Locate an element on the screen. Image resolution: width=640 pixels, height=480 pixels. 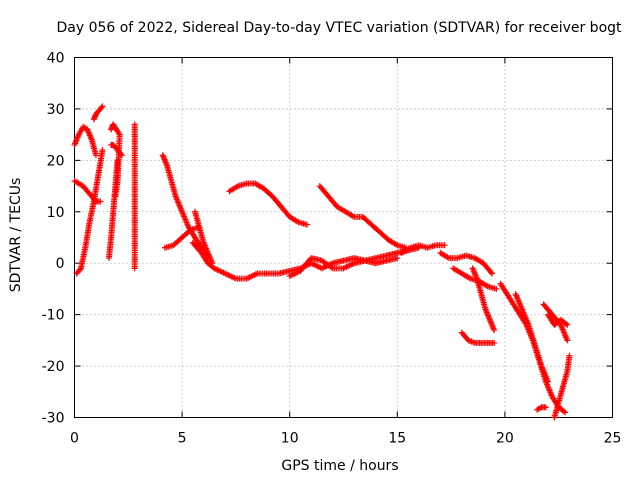
y-tick-label: -30 is located at coordinates (53, 419).